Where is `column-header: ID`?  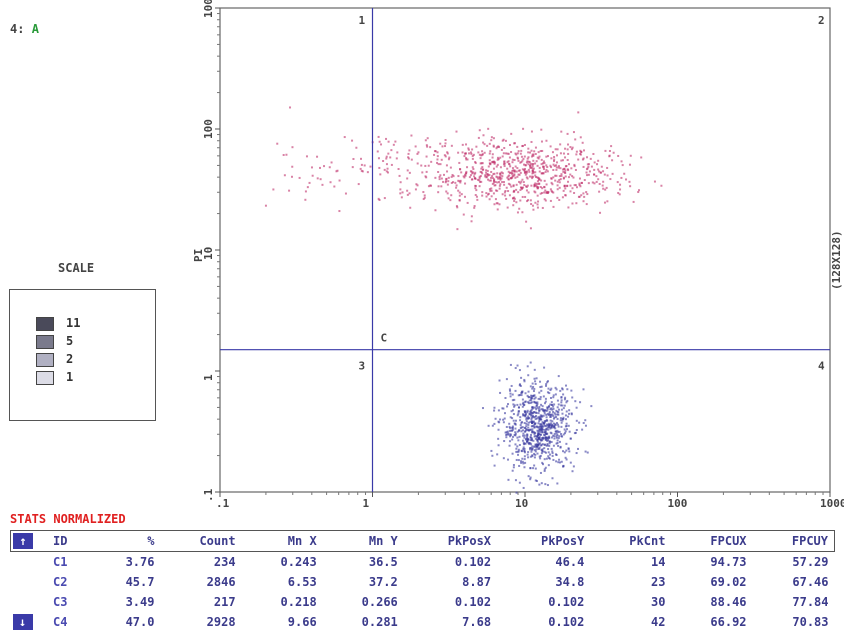 column-header: ID is located at coordinates (60, 541).